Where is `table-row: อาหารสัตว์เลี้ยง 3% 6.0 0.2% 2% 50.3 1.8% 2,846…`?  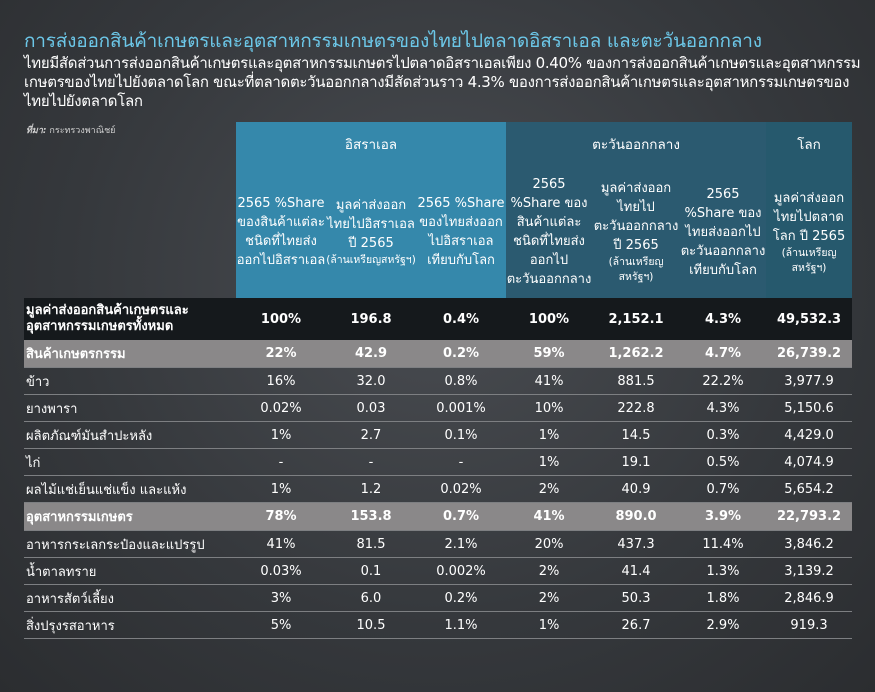
table-row: อาหารสัตว์เลี้ยง 3% 6.0 0.2% 2% 50.3 1.8% 2,846… is located at coordinates (438, 598).